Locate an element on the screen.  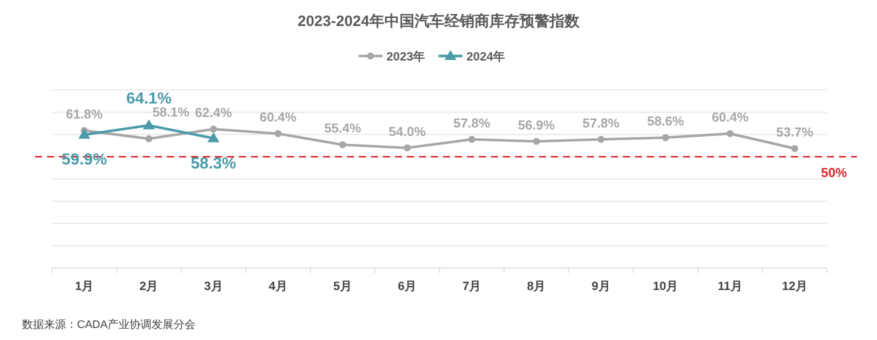
x-tick-label: 9月 is located at coordinates (601, 286).